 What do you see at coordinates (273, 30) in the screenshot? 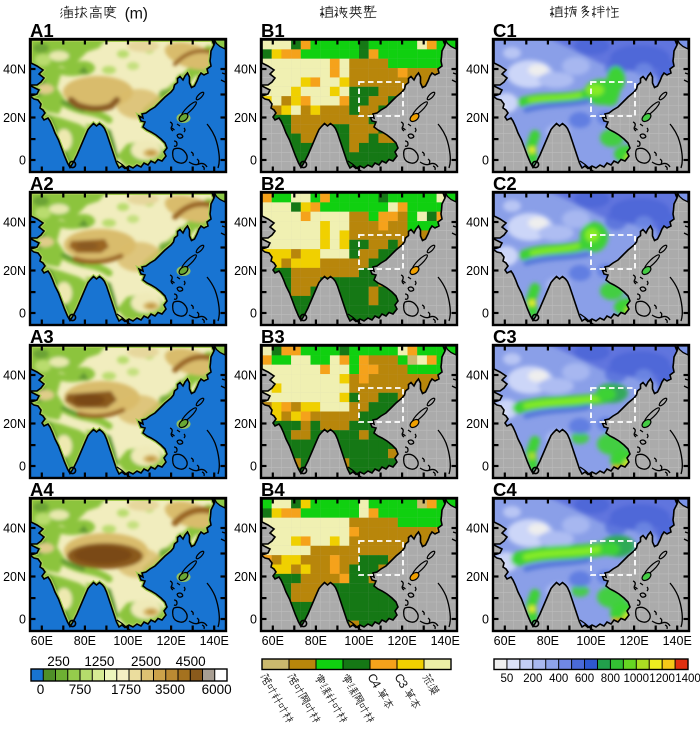
I see `svg-text: B1` at bounding box center [273, 30].